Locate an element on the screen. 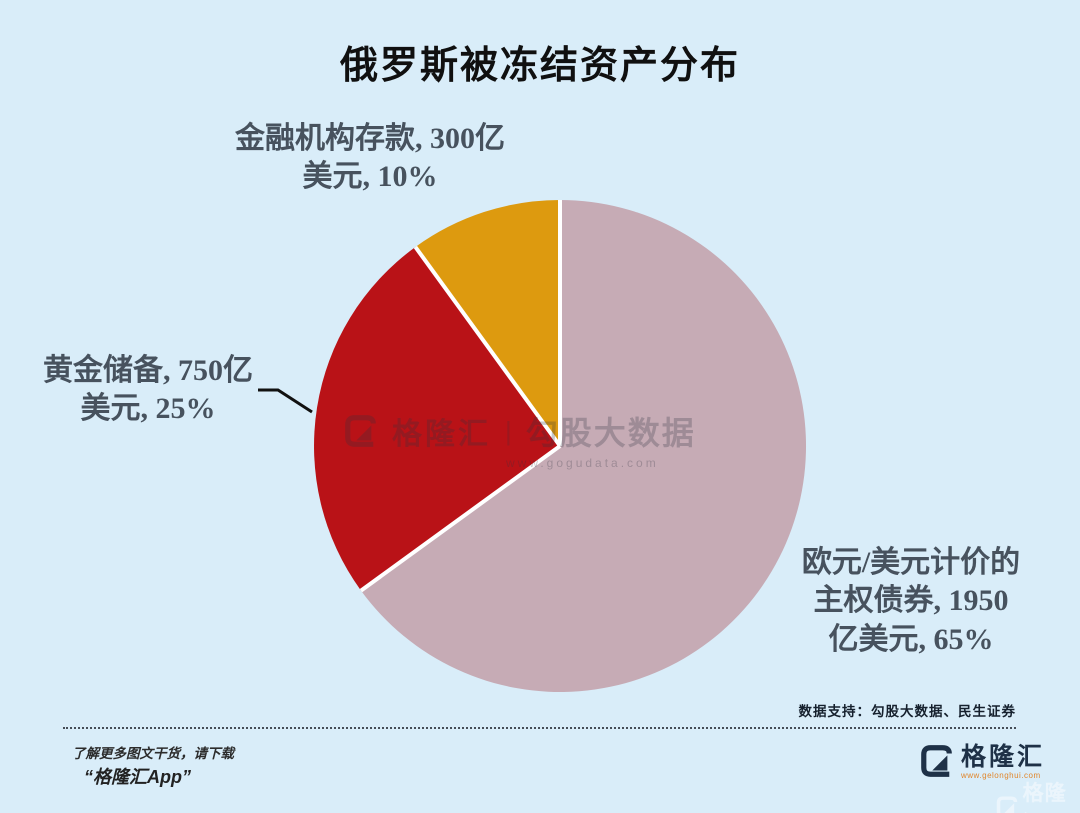 Image resolution: width=1080 pixels, height=813 pixels. promo-text: 了解更多图文干货，请下载 is located at coordinates (153, 753).